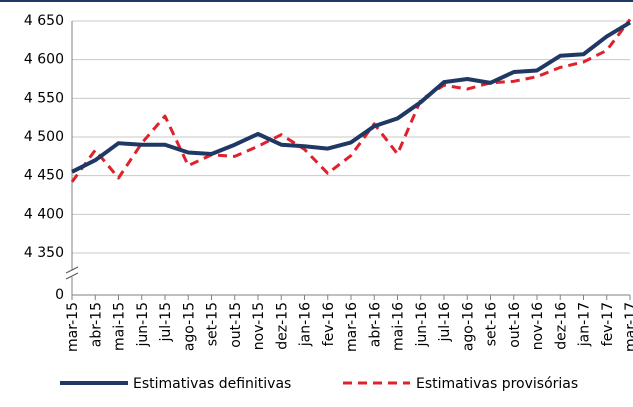 The width and height of the screenshot is (633, 407). Describe the element at coordinates (306, 324) in the screenshot. I see `x-tick-label: jan-16` at that location.